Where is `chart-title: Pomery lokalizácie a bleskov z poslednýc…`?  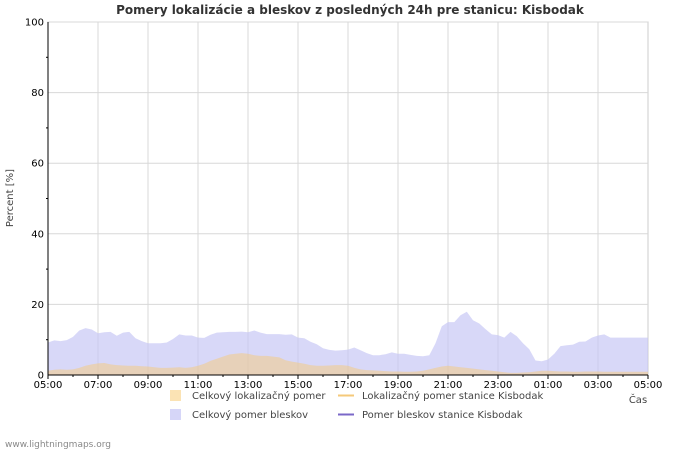
chart-title: Pomery lokalizácie a bleskov z poslednýc… is located at coordinates (350, 10).